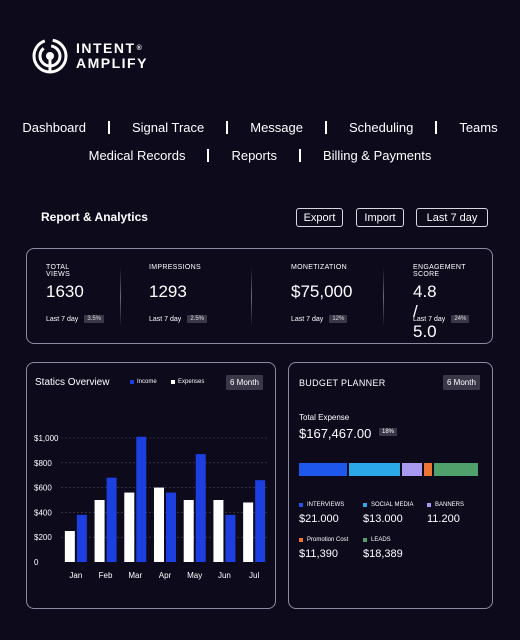 The image size is (520, 640). Describe the element at coordinates (72, 382) in the screenshot. I see `statics-title: Statics Overview` at that location.